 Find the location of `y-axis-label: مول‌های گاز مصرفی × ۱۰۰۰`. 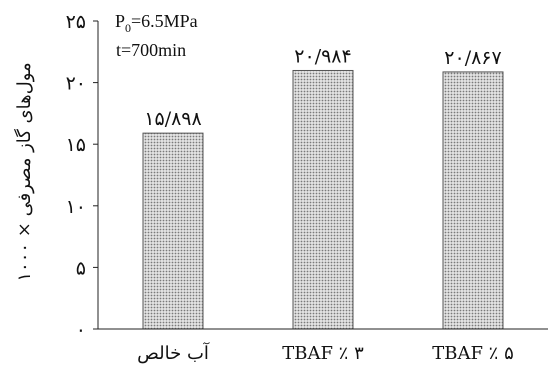

y-axis-label: مول‌های گاز مصرفی × ۱۰۰۰ is located at coordinates (24, 171).